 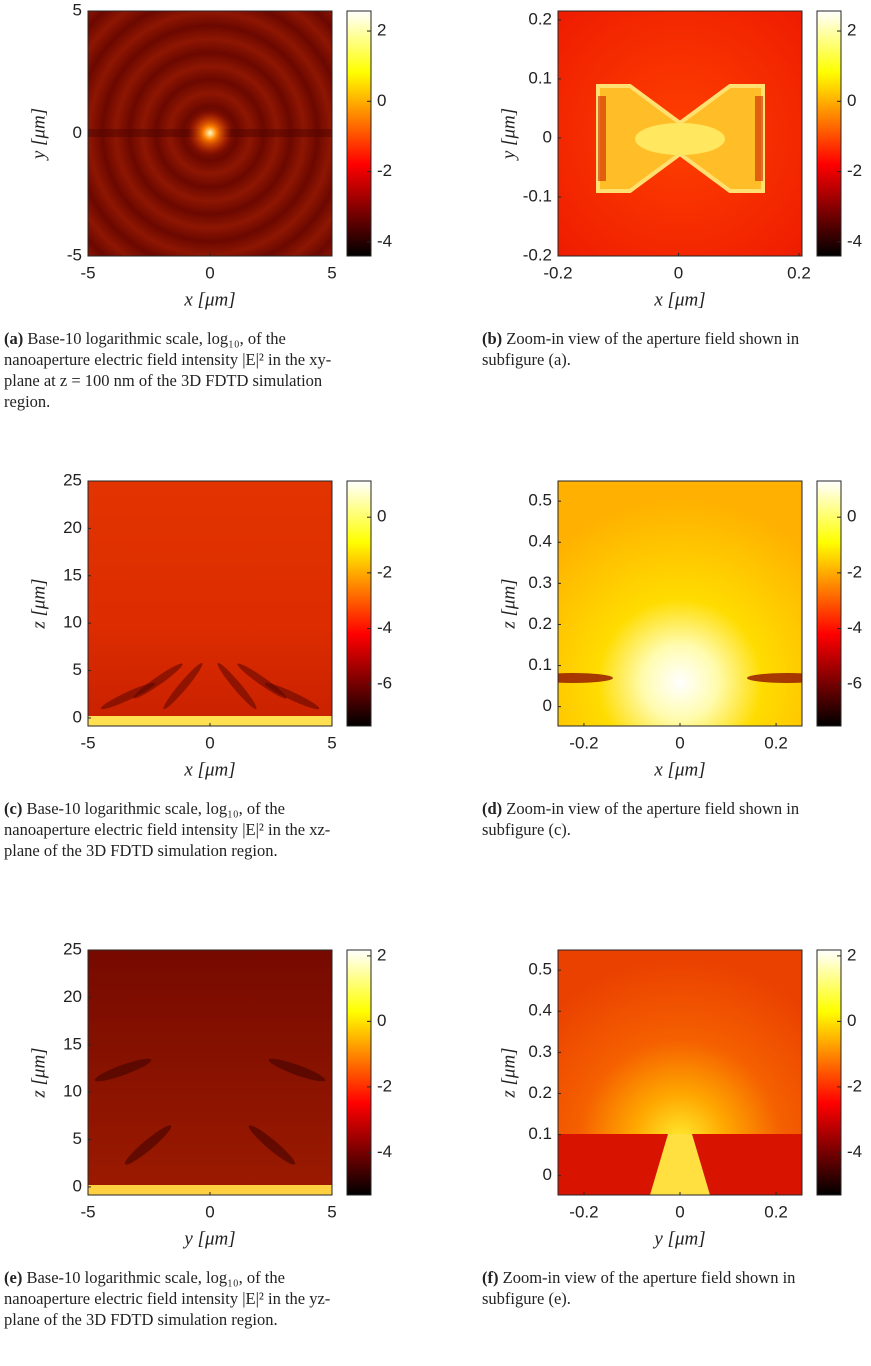 What do you see at coordinates (208, 1238) in the screenshot?
I see `x-axis-label: y [μm]` at bounding box center [208, 1238].